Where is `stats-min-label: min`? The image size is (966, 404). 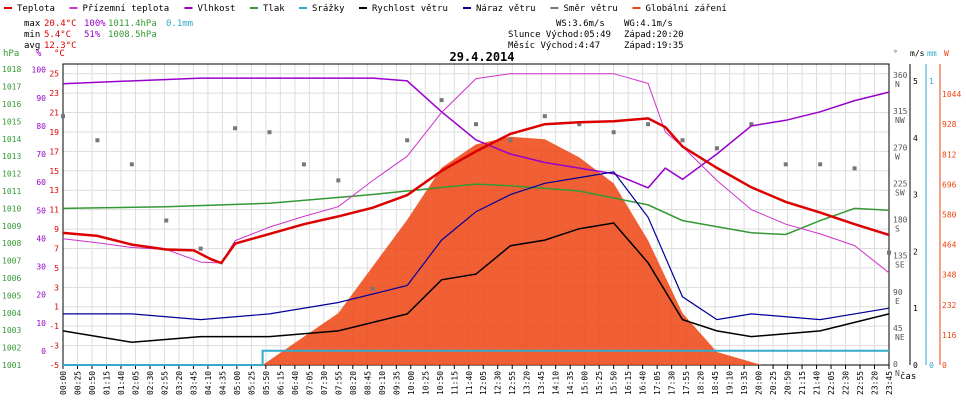 stats-min-label: min is located at coordinates (32, 35).